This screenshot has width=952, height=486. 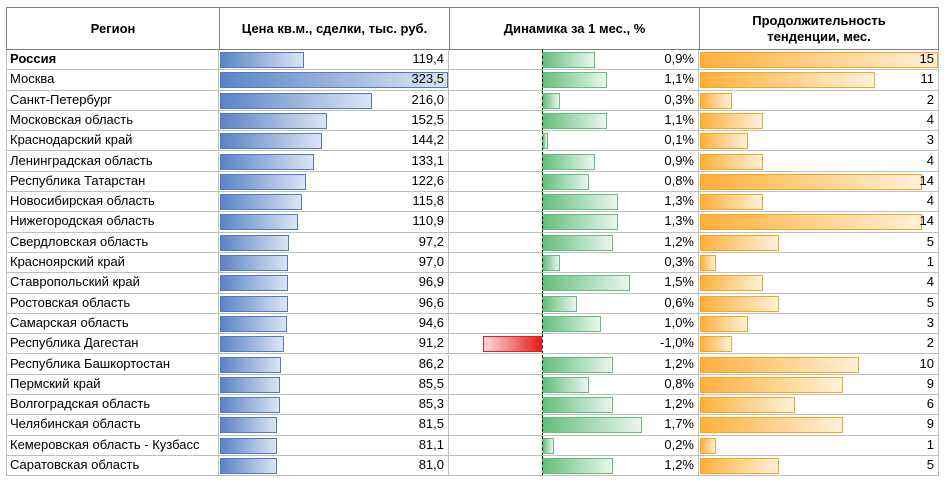 I want to click on duration-value: 15, so click(x=926, y=58).